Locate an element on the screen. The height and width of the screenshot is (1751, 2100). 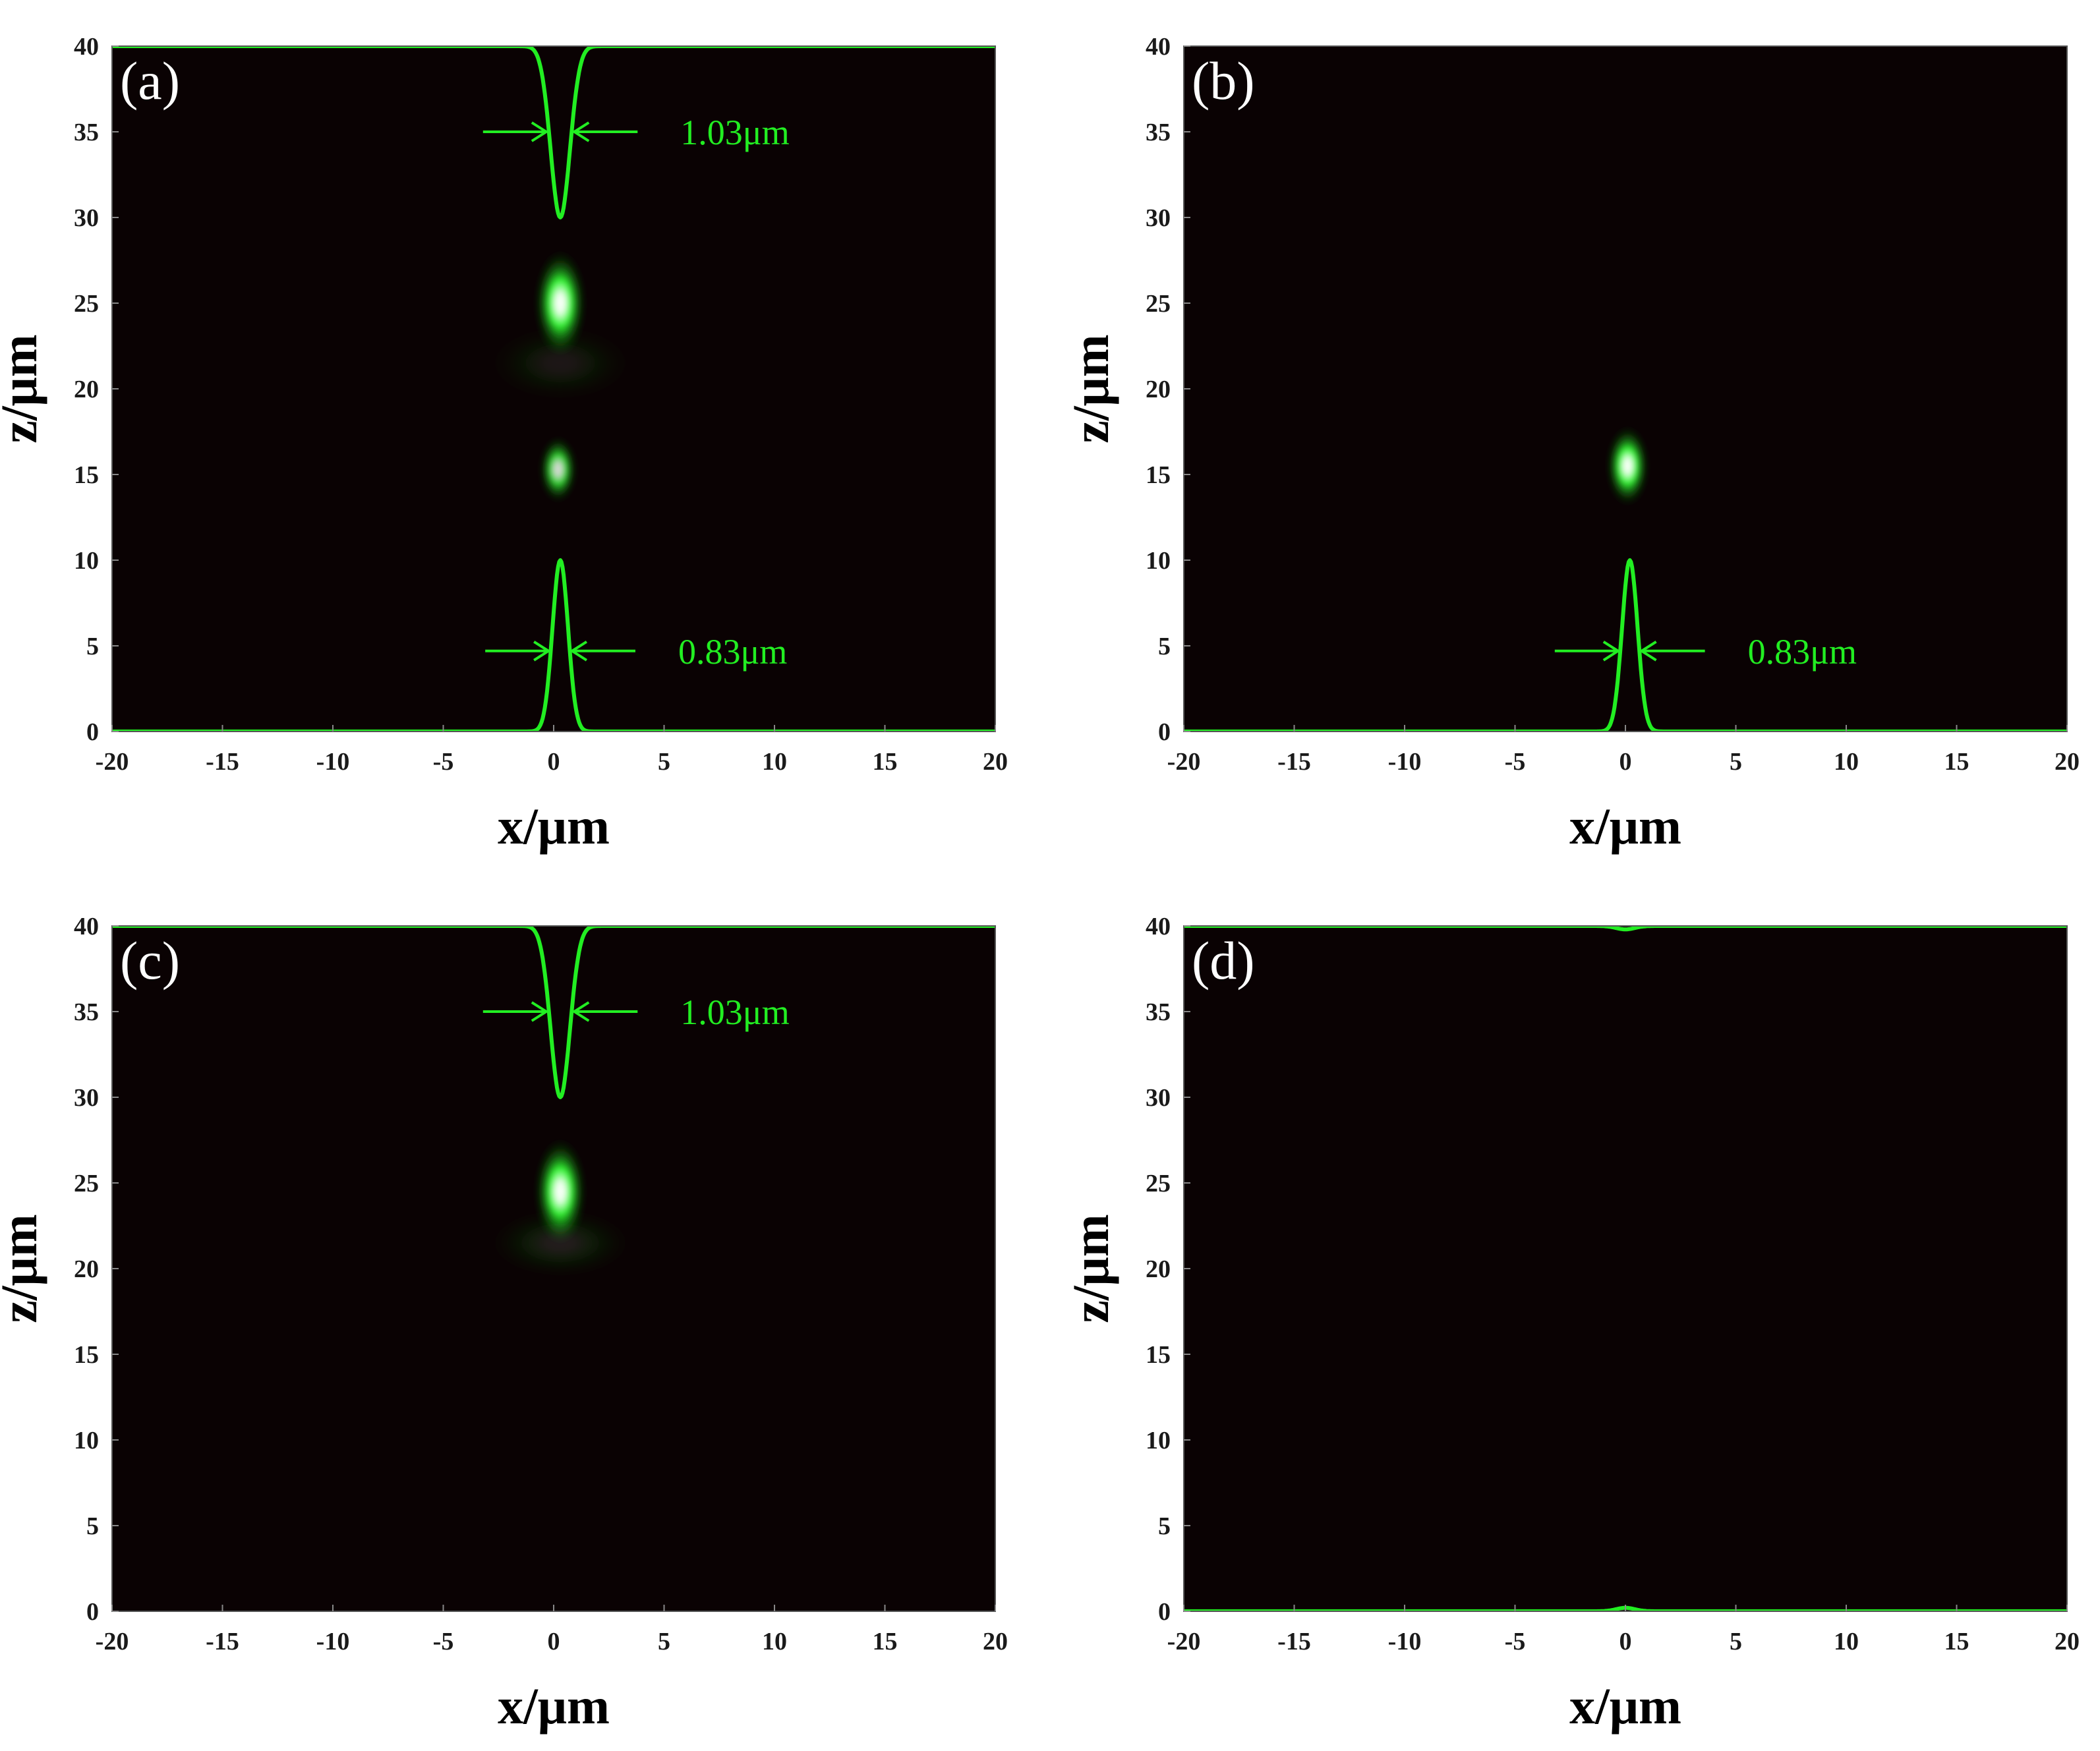
plot-content: 0.83μm is located at coordinates (1625, 578).